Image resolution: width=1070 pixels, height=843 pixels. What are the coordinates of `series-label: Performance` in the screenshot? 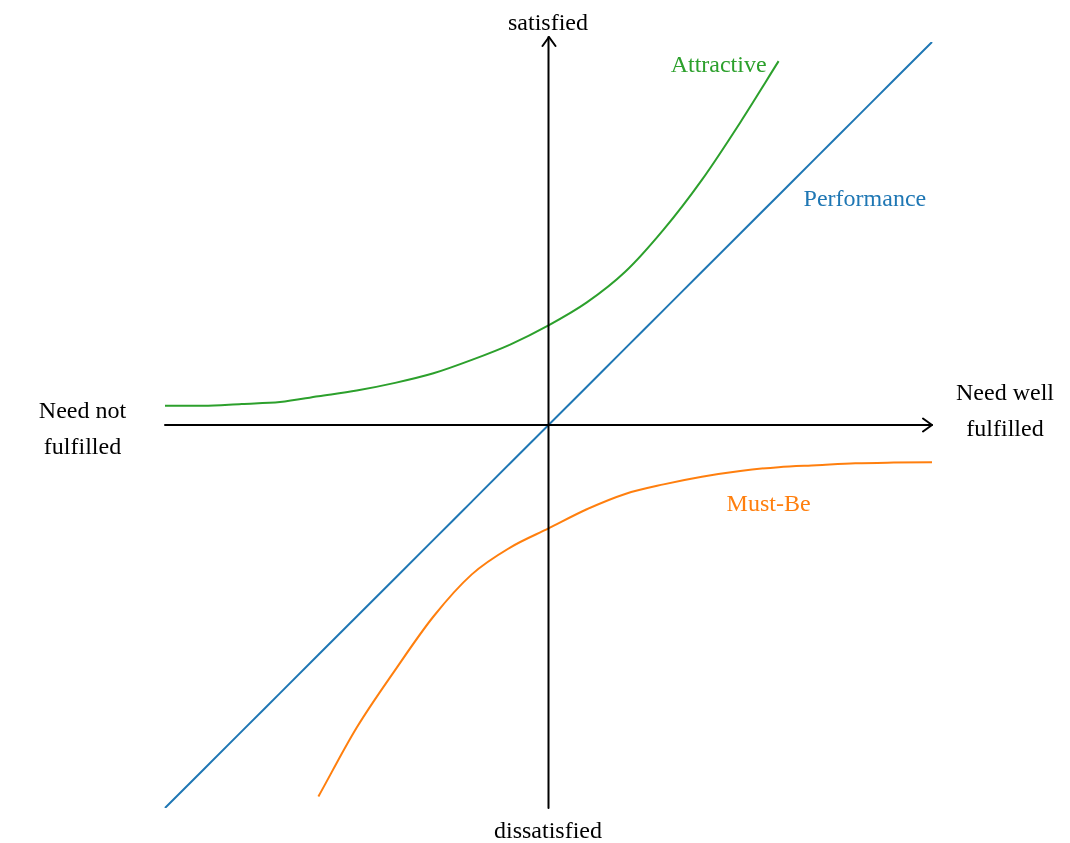 It's located at (865, 198).